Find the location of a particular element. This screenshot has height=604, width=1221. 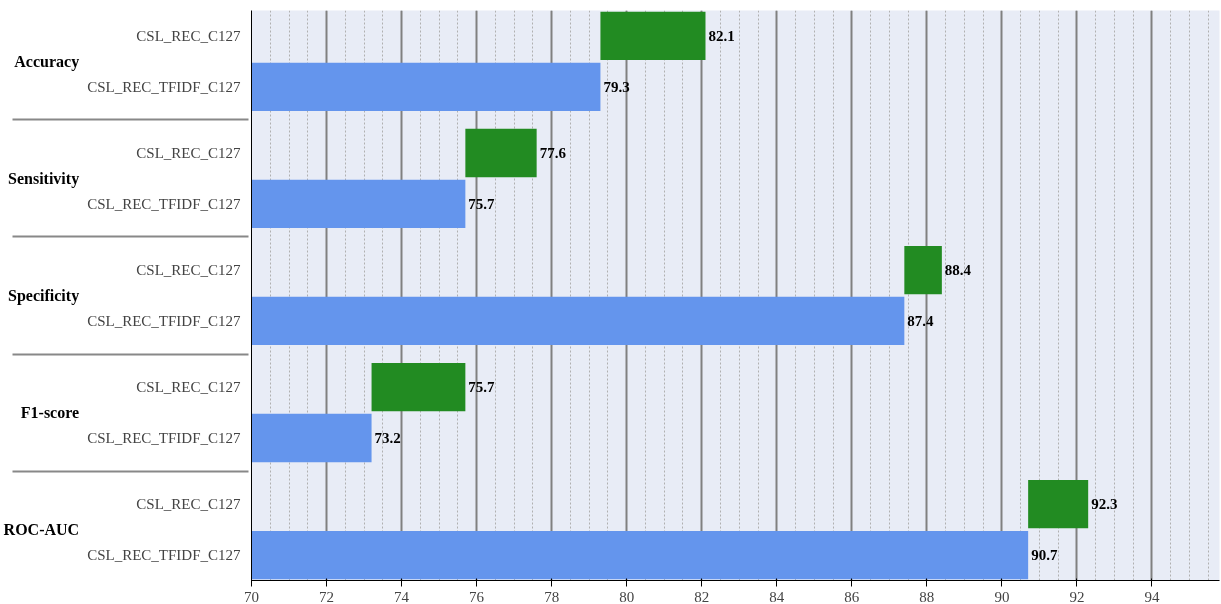

x-tick-label: 90 is located at coordinates (1002, 596).